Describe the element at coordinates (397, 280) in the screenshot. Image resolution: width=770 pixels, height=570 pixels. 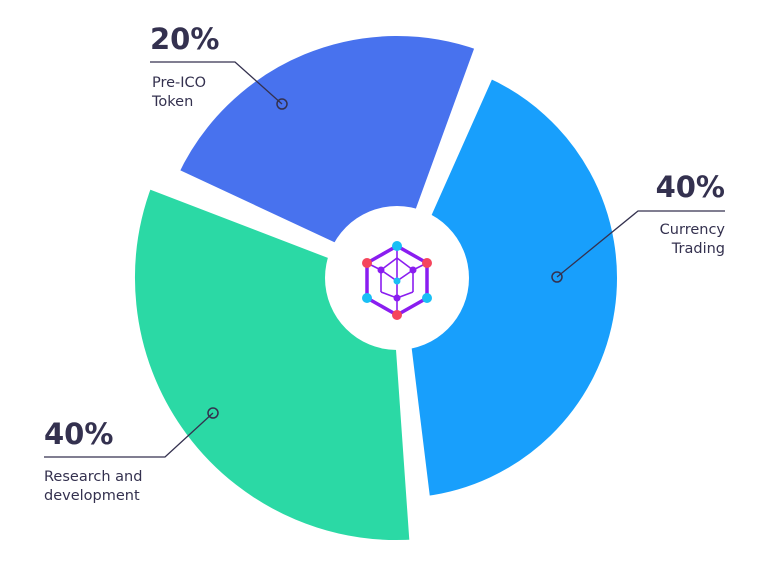
I see `hexagon-network-logo-icon` at that location.